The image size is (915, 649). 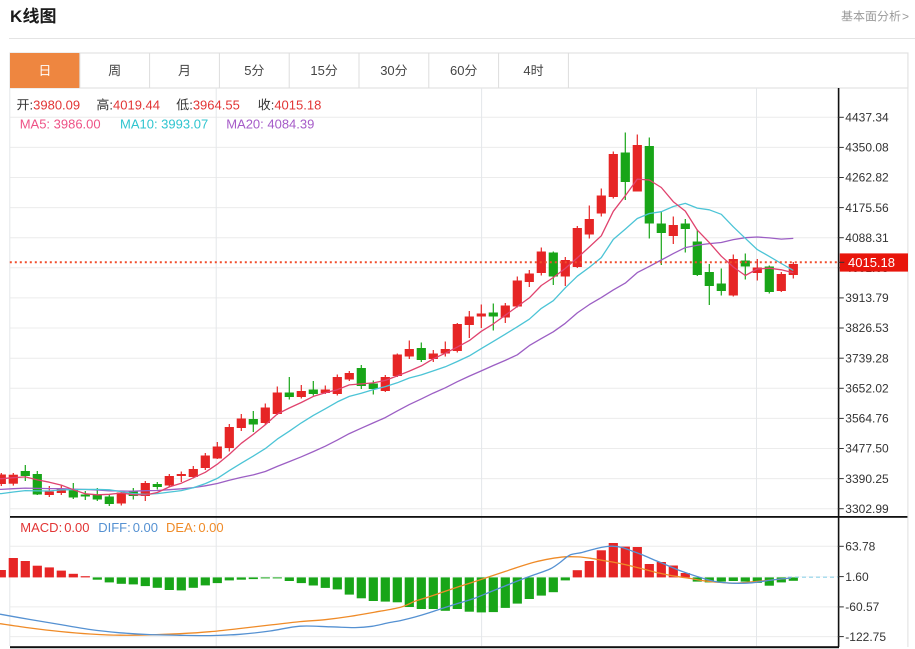 What do you see at coordinates (867, 118) in the screenshot?
I see `svg-text: 4437.34` at bounding box center [867, 118].